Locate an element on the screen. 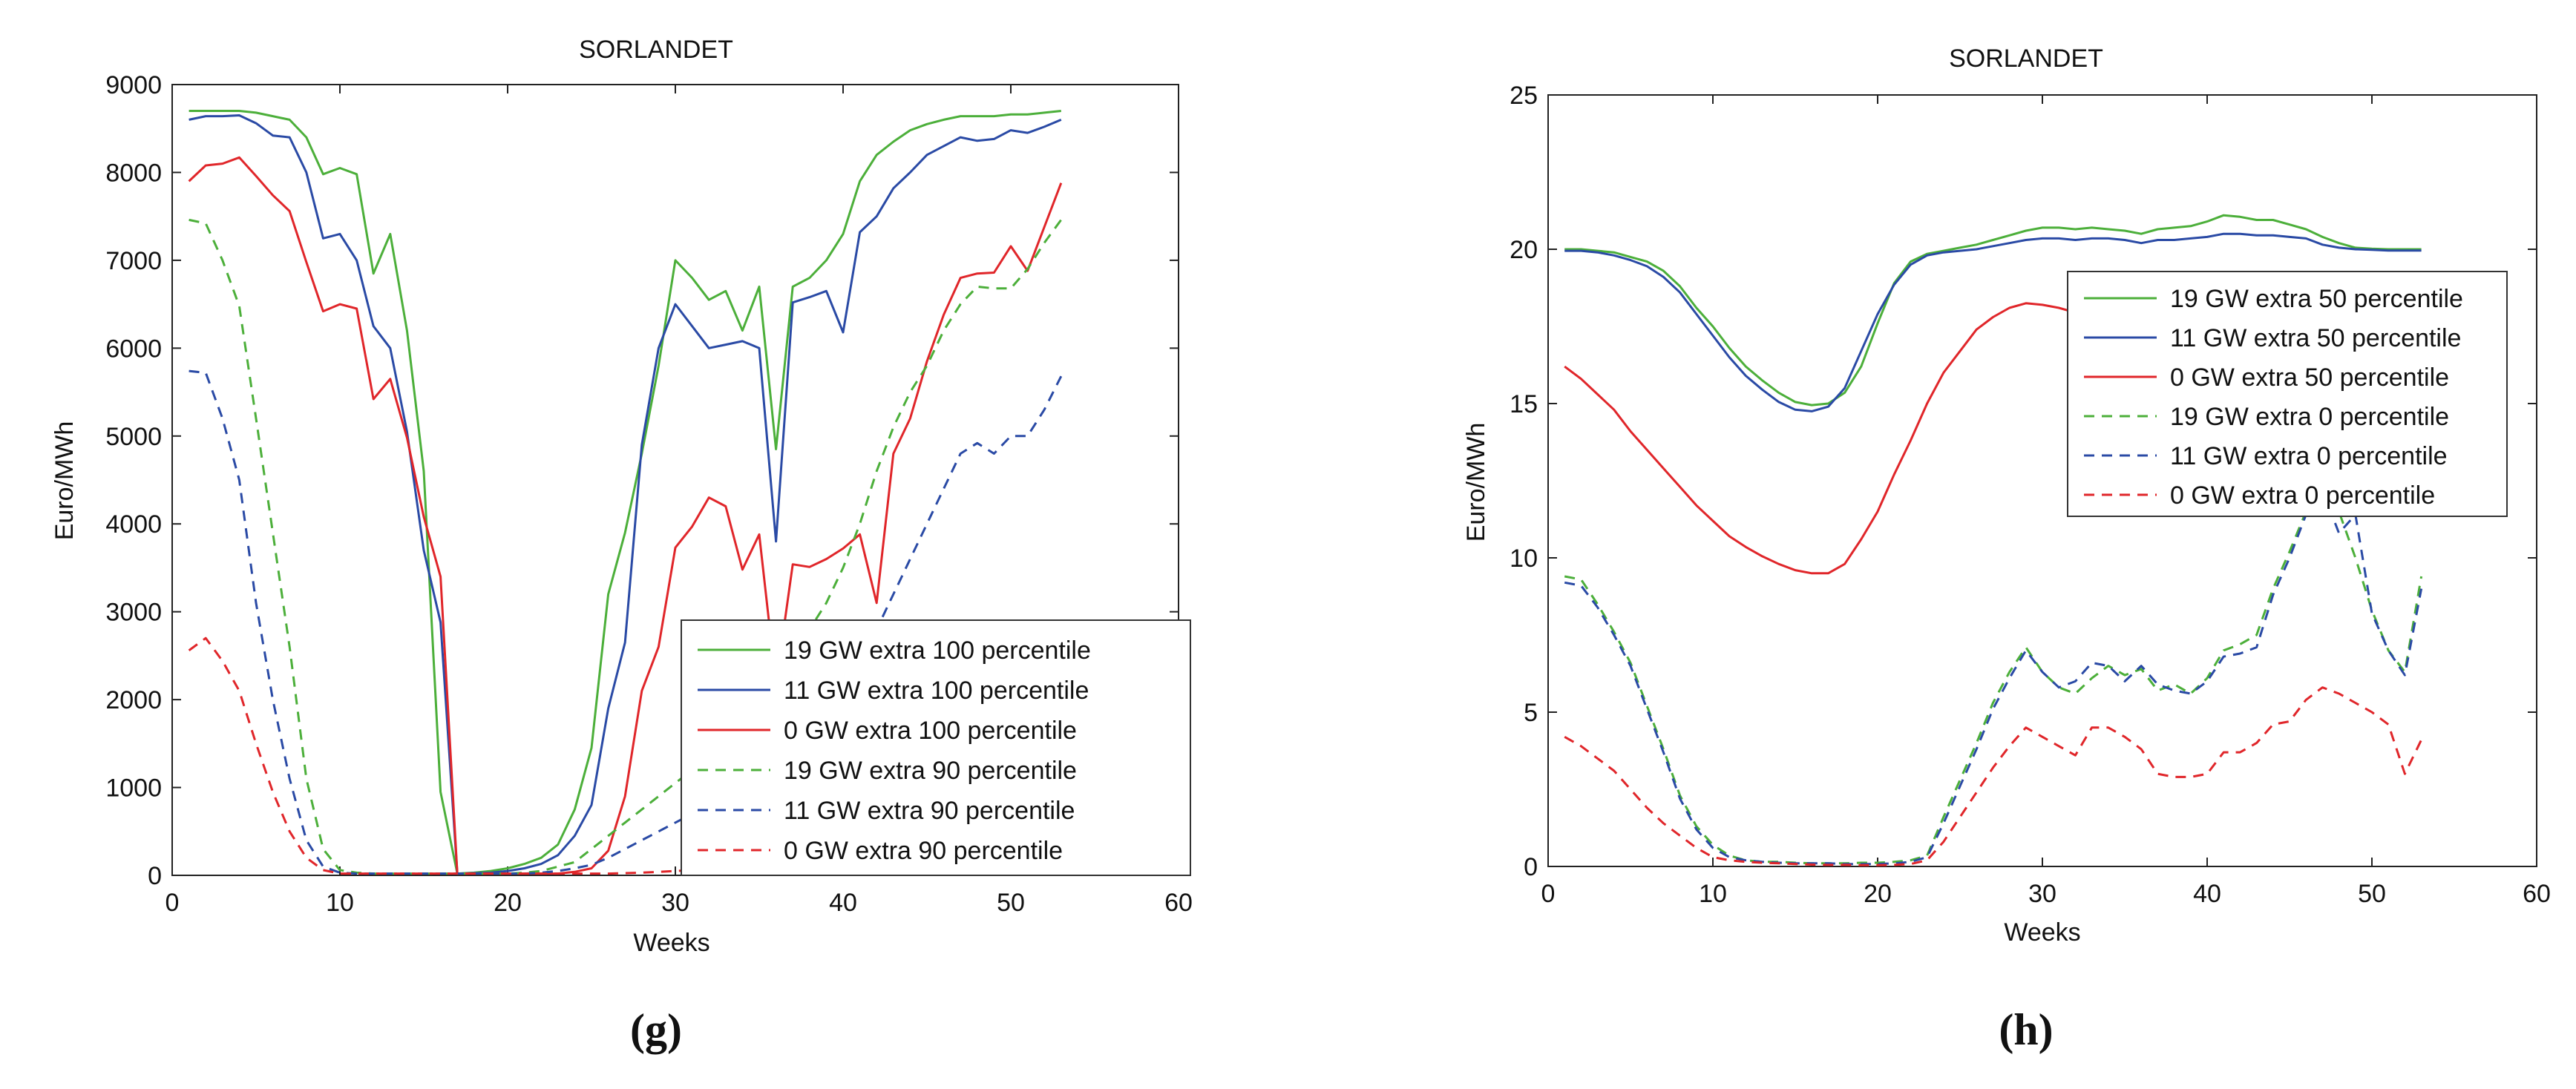  y-tick-label: 7000 is located at coordinates (133, 261).